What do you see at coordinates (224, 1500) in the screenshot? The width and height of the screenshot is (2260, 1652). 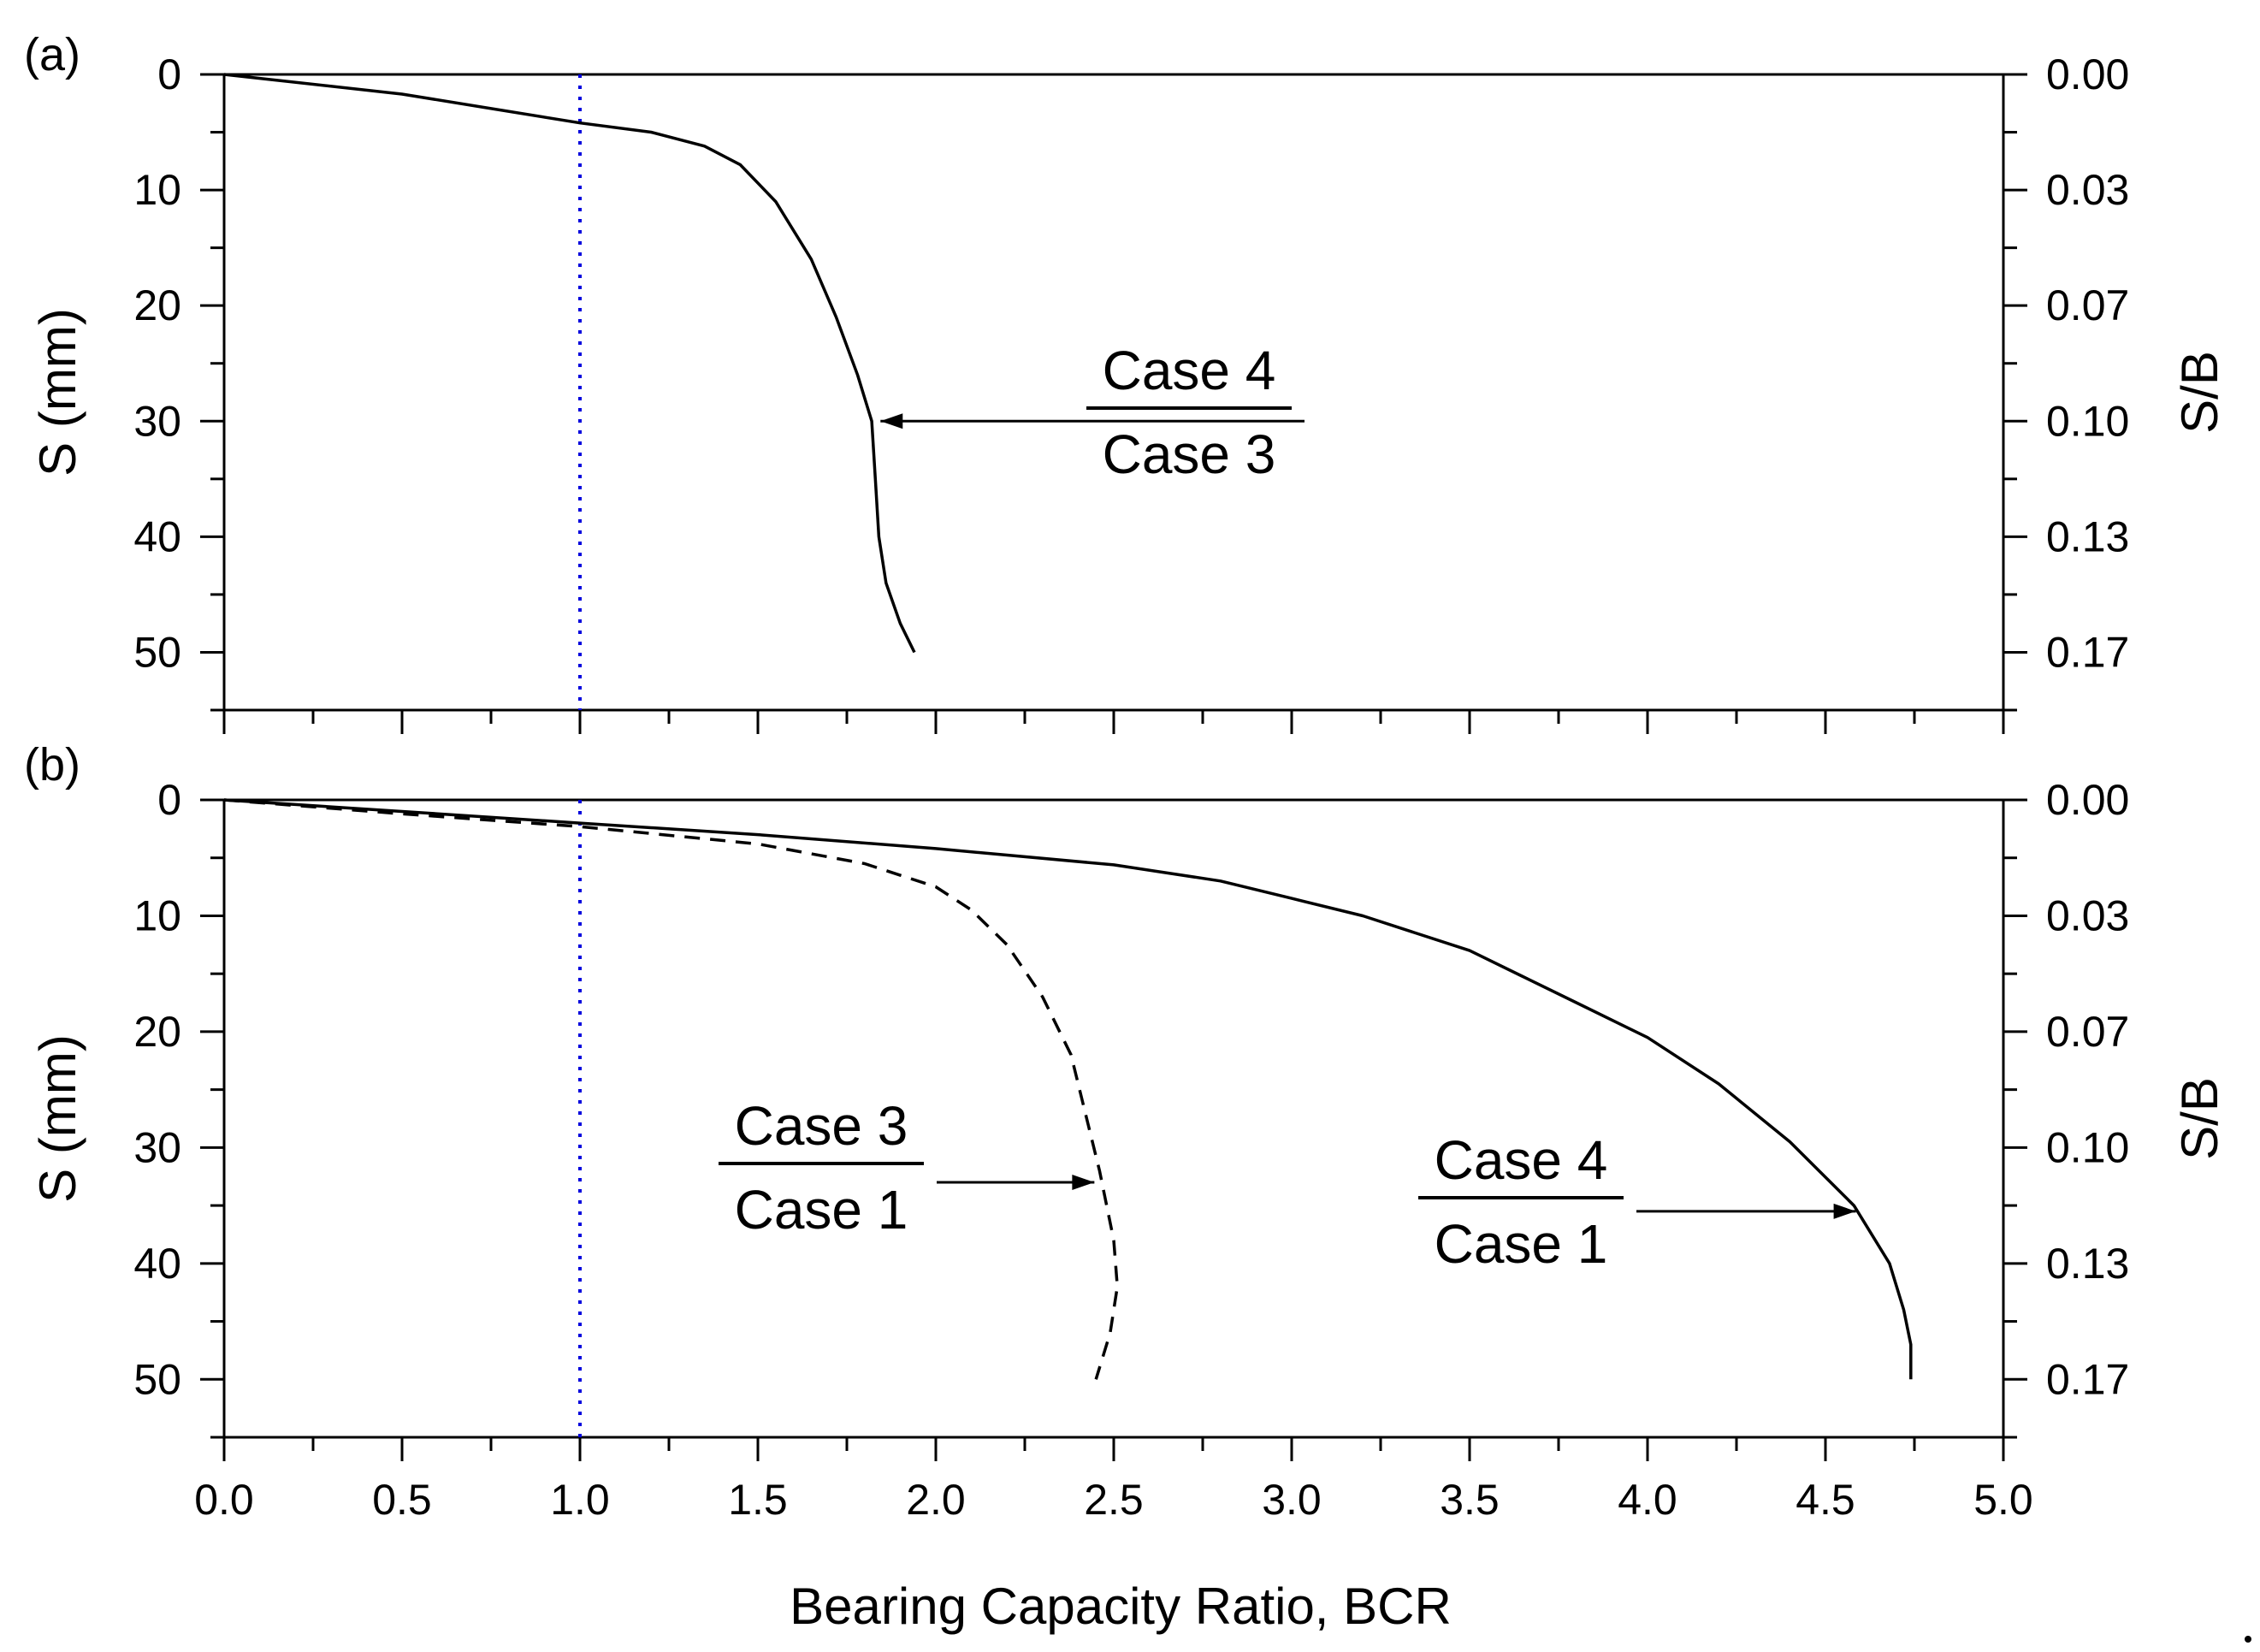 I see `x-tick-label: 0.0` at bounding box center [224, 1500].